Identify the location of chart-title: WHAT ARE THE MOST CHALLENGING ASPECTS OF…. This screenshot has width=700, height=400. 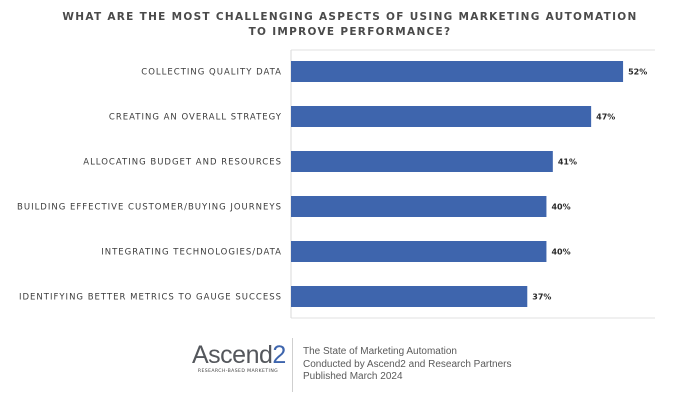
(350, 24).